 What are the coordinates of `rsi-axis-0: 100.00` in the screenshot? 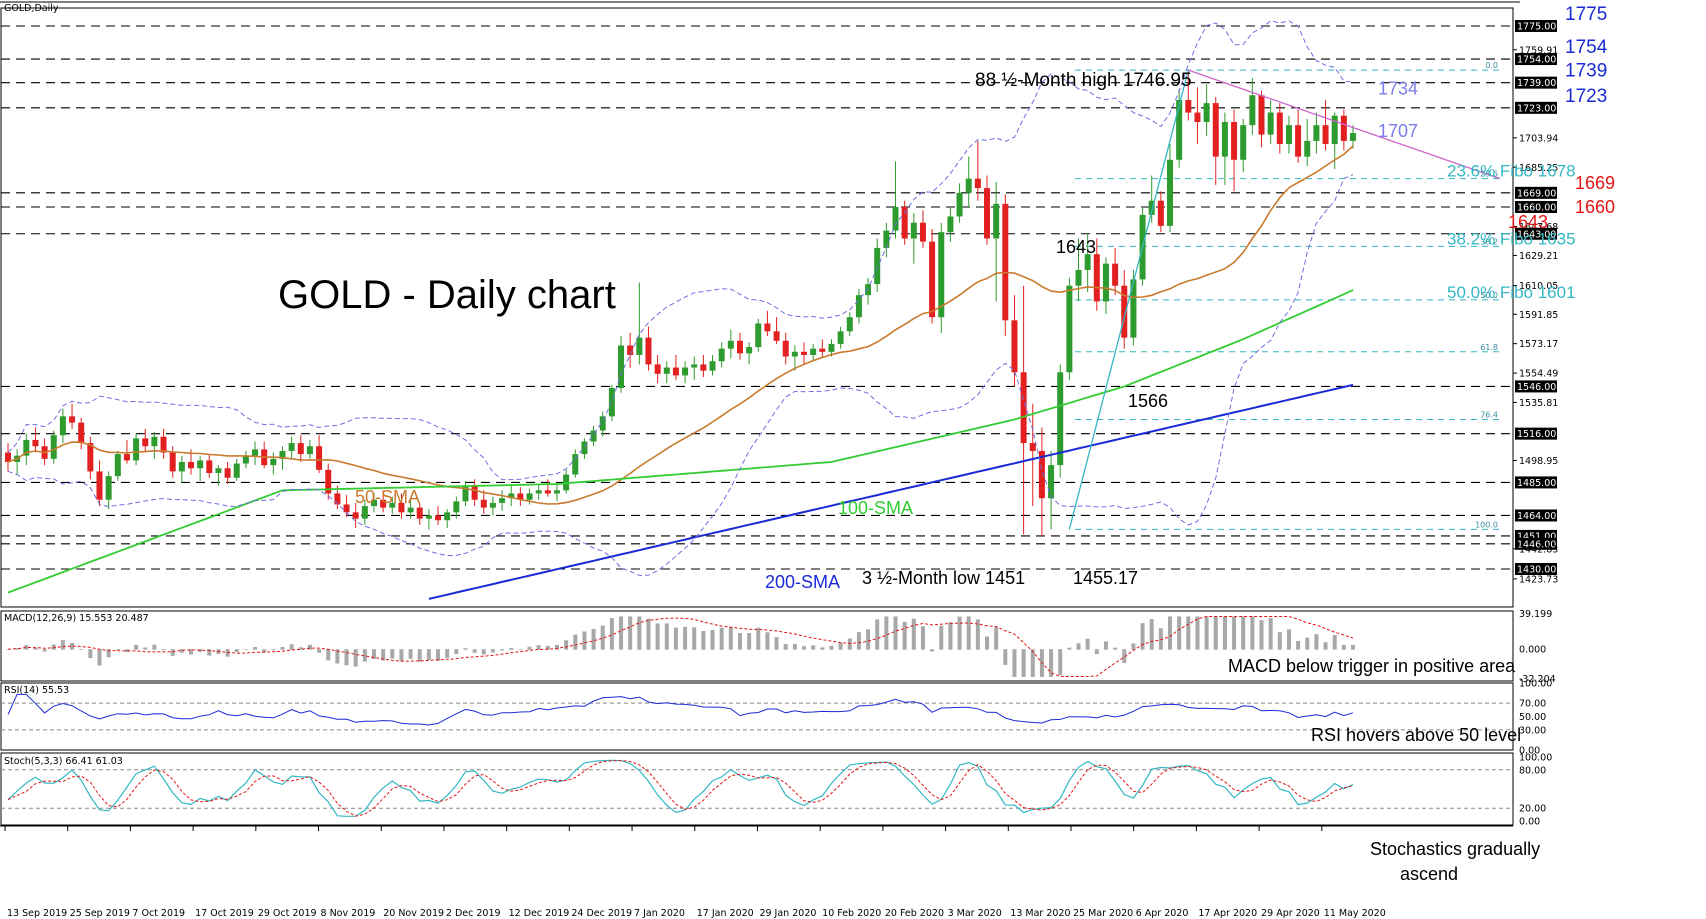 It's located at (1535, 684).